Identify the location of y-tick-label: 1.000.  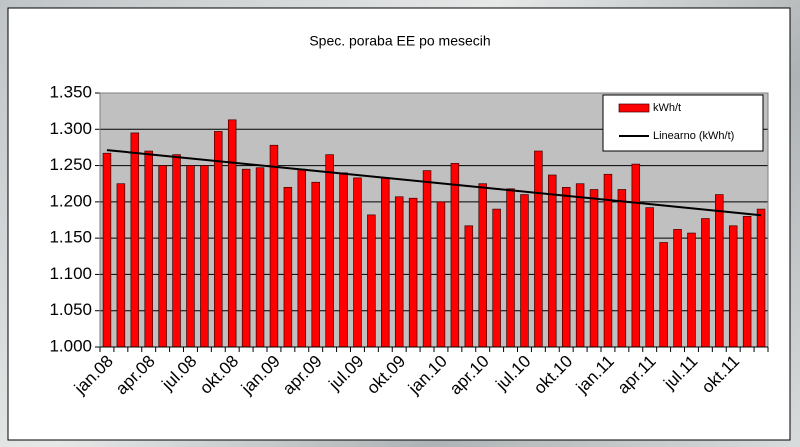
(70, 345).